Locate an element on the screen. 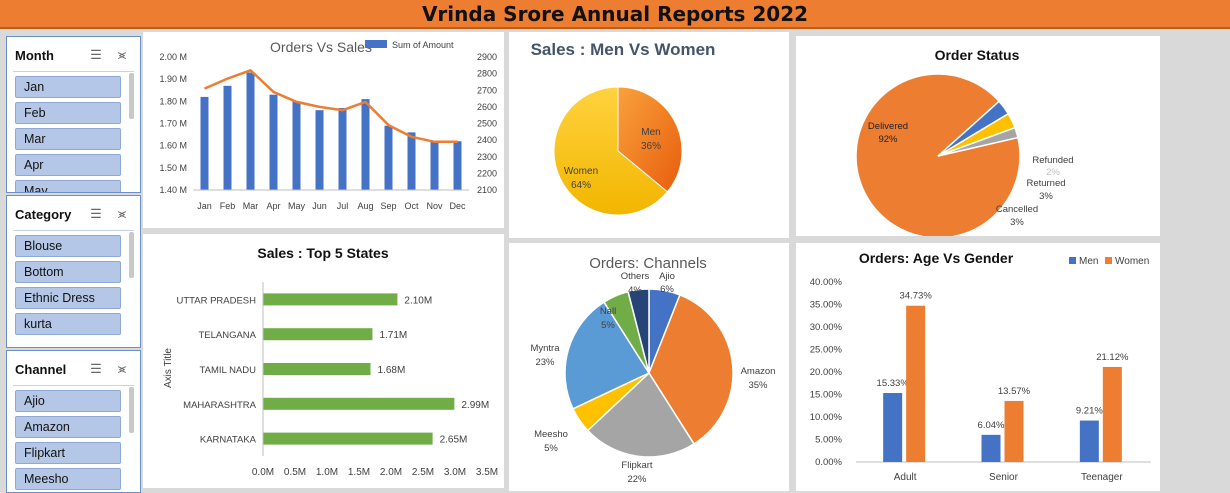  state-value: 1.71M is located at coordinates (393, 335).